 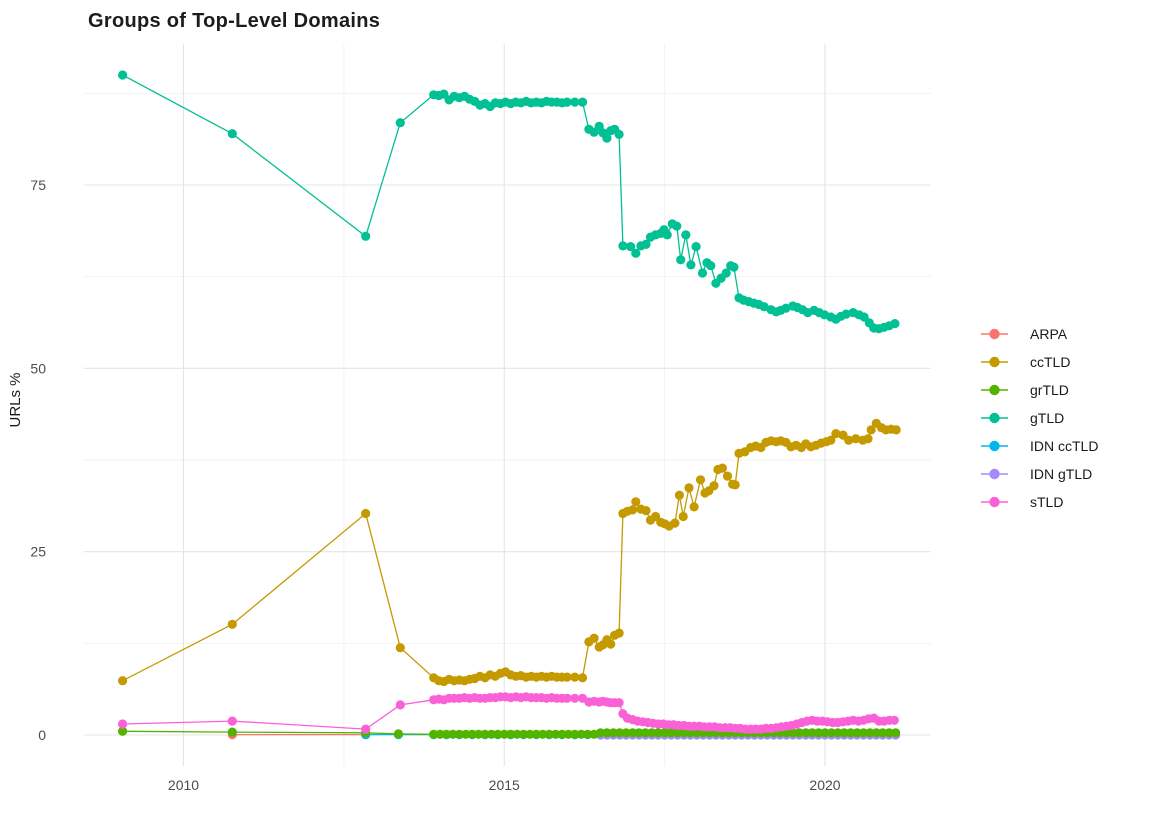 What do you see at coordinates (1047, 418) in the screenshot?
I see `legend-label: gTLD` at bounding box center [1047, 418].